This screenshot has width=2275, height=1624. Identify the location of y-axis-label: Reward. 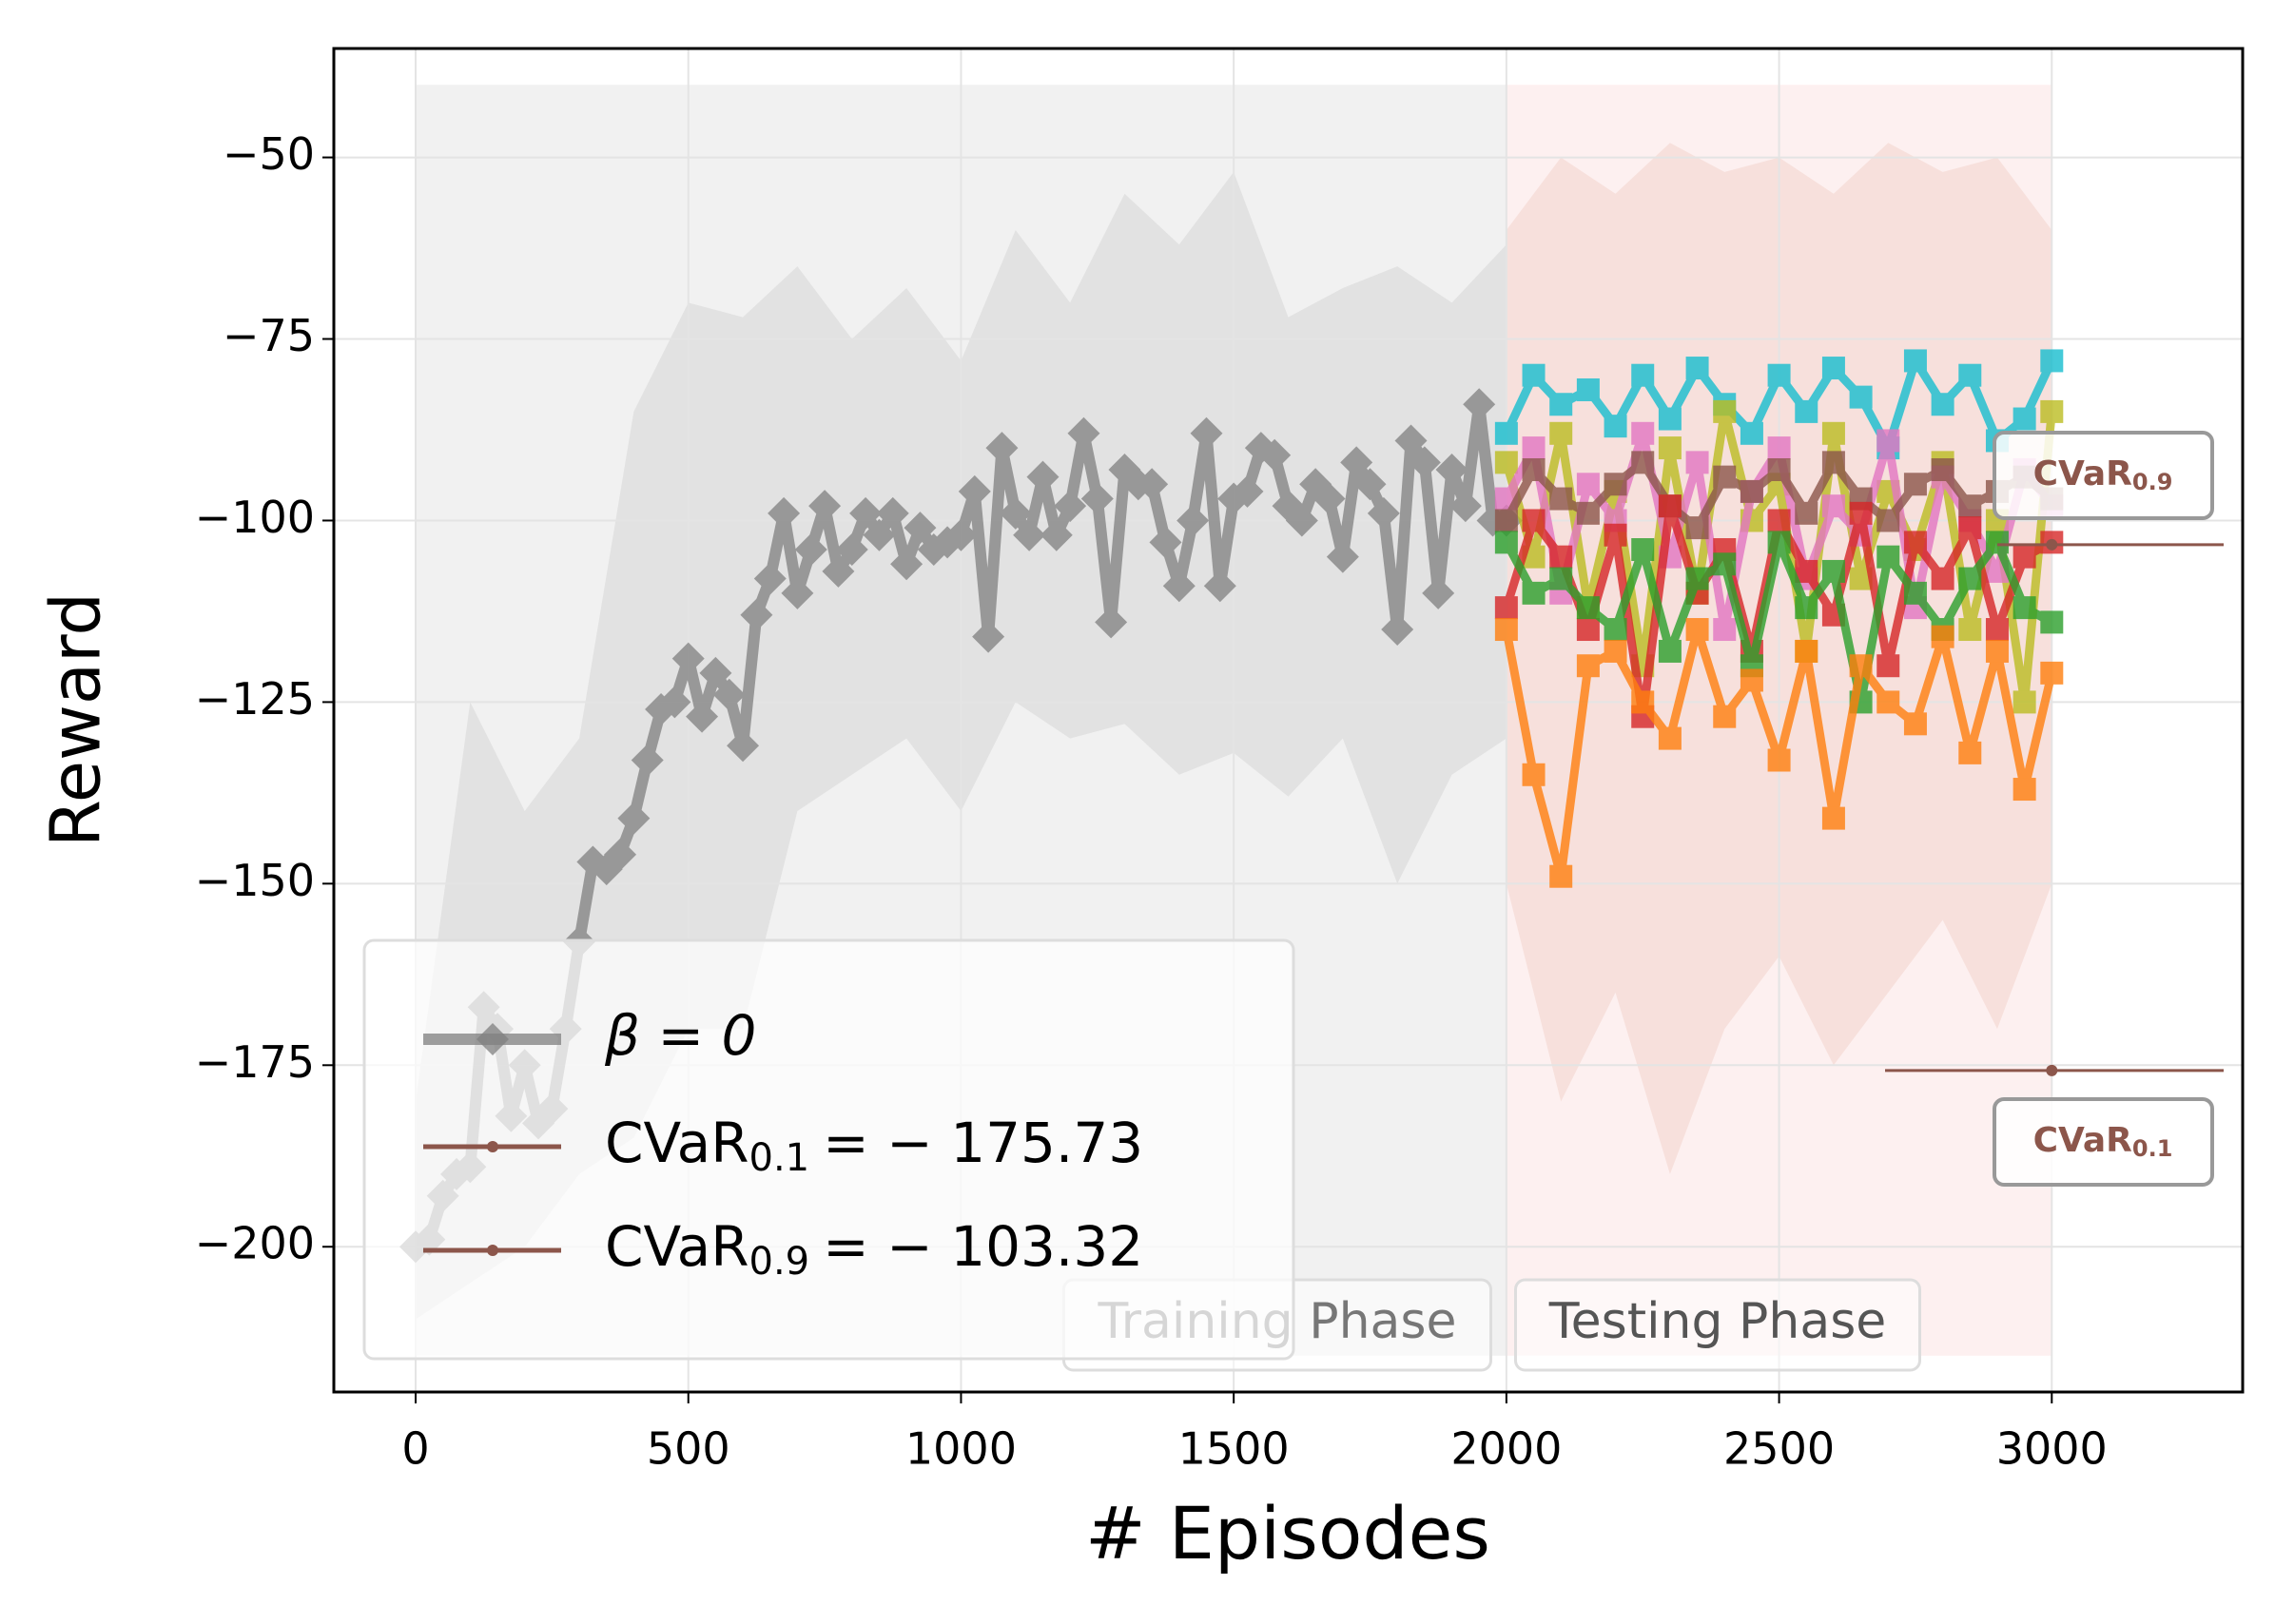
(76, 719).